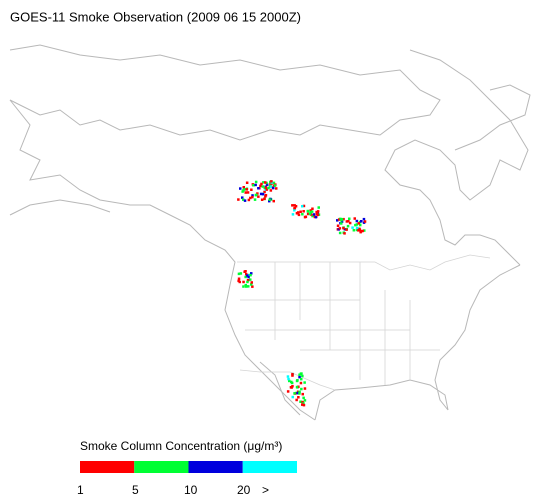 The image size is (540, 504). Describe the element at coordinates (302, 293) in the screenshot. I see `smoke-pixels` at that location.